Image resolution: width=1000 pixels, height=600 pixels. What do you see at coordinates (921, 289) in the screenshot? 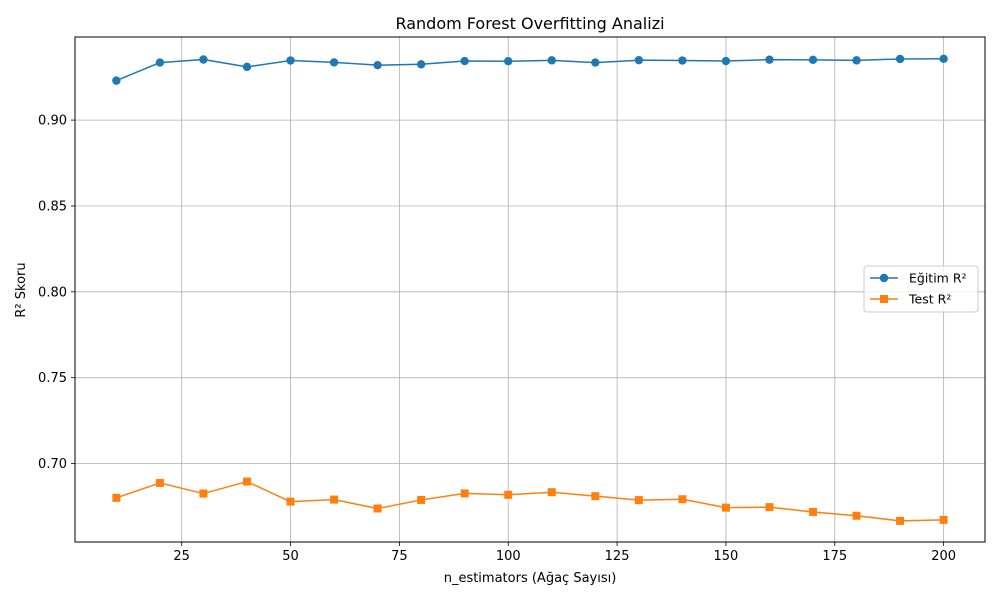
I see `legend: Eğitim R² Test R²` at bounding box center [921, 289].